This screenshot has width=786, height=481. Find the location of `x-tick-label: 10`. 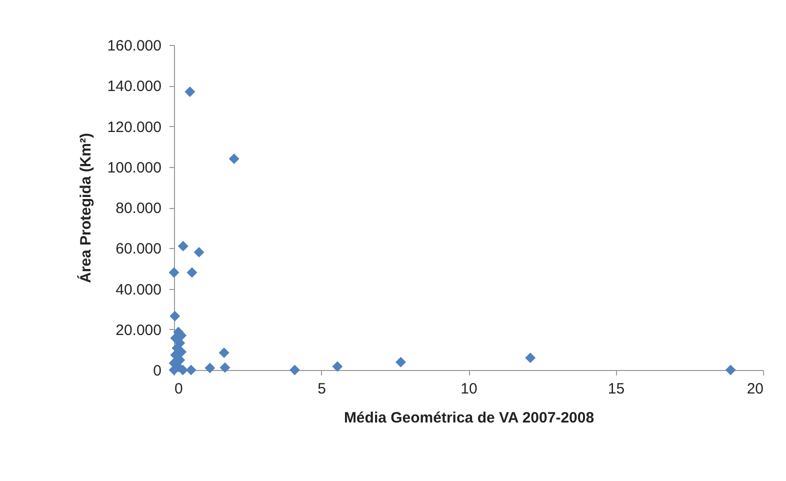

x-tick-label: 10 is located at coordinates (469, 389).